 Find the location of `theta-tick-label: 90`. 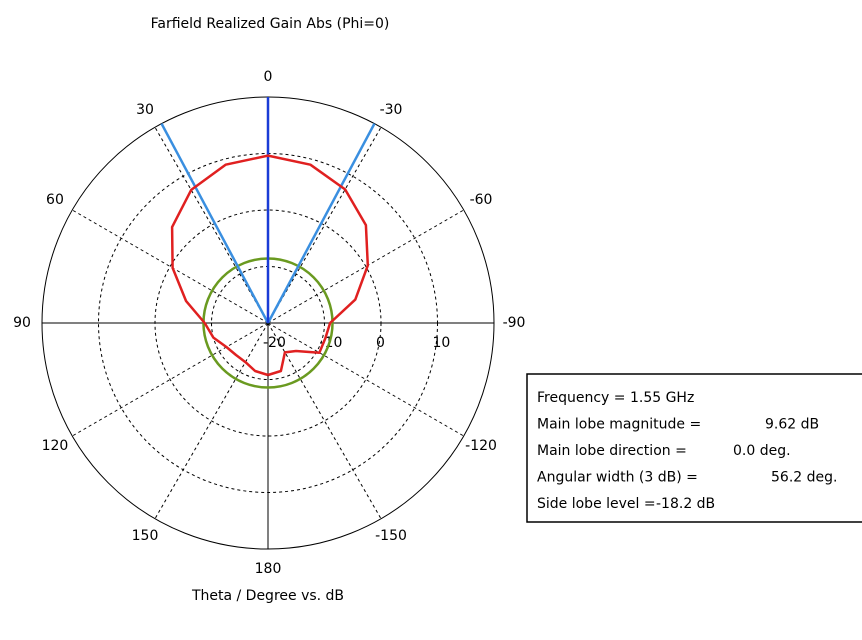

theta-tick-label: 90 is located at coordinates (22, 323).